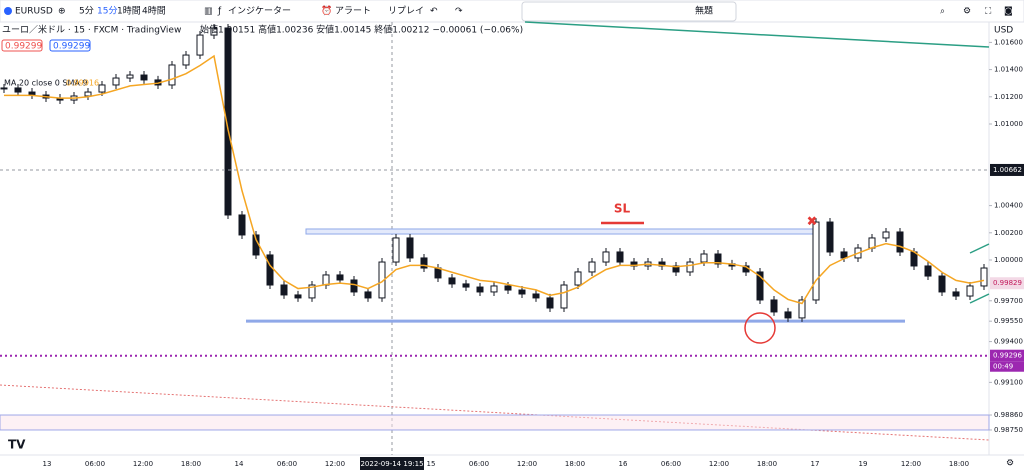  Describe the element at coordinates (979, 298) in the screenshot. I see `channel-line` at that location.